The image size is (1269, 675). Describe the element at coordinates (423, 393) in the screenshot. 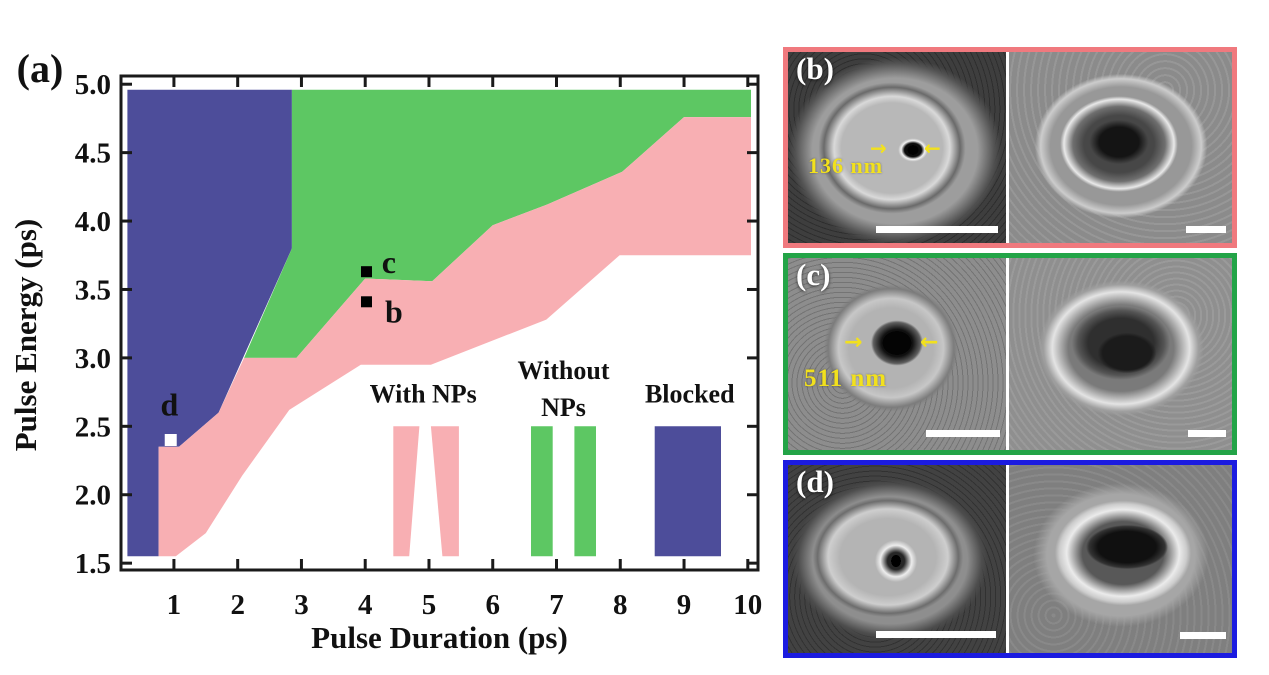

I see `legend-label: With NPs` at that location.